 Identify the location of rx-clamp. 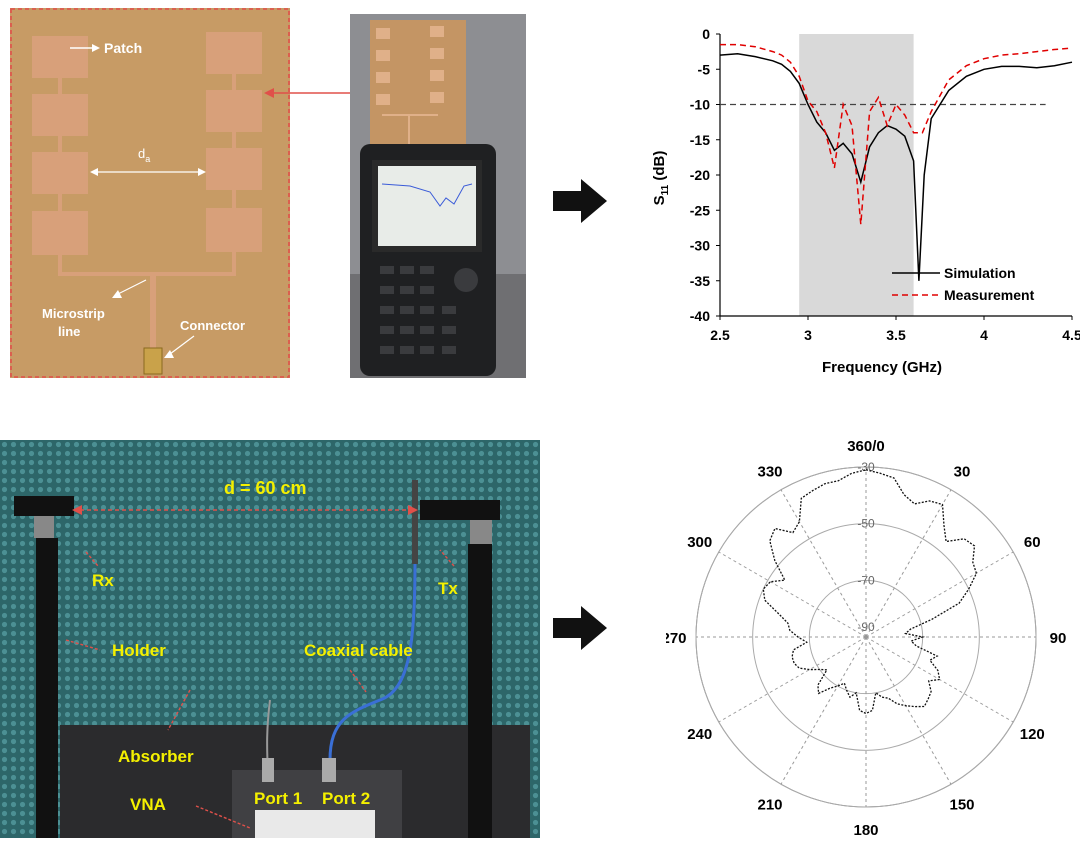
(44, 527).